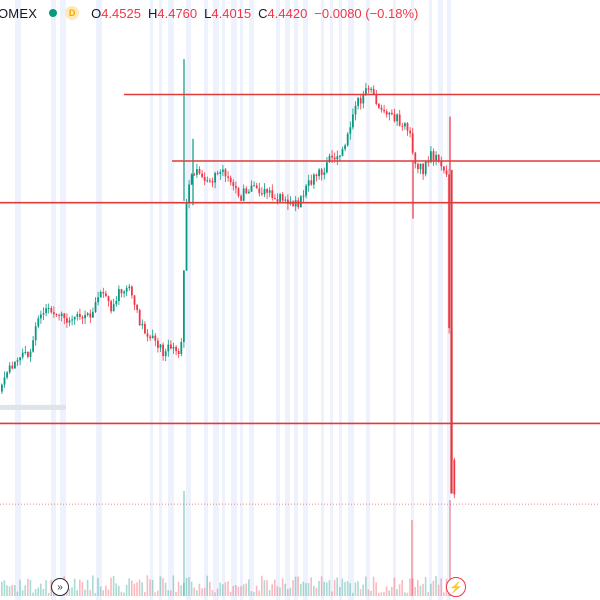 The image size is (600, 600). Describe the element at coordinates (283, 13) in the screenshot. I see `ohlc-close: C4.4420` at that location.